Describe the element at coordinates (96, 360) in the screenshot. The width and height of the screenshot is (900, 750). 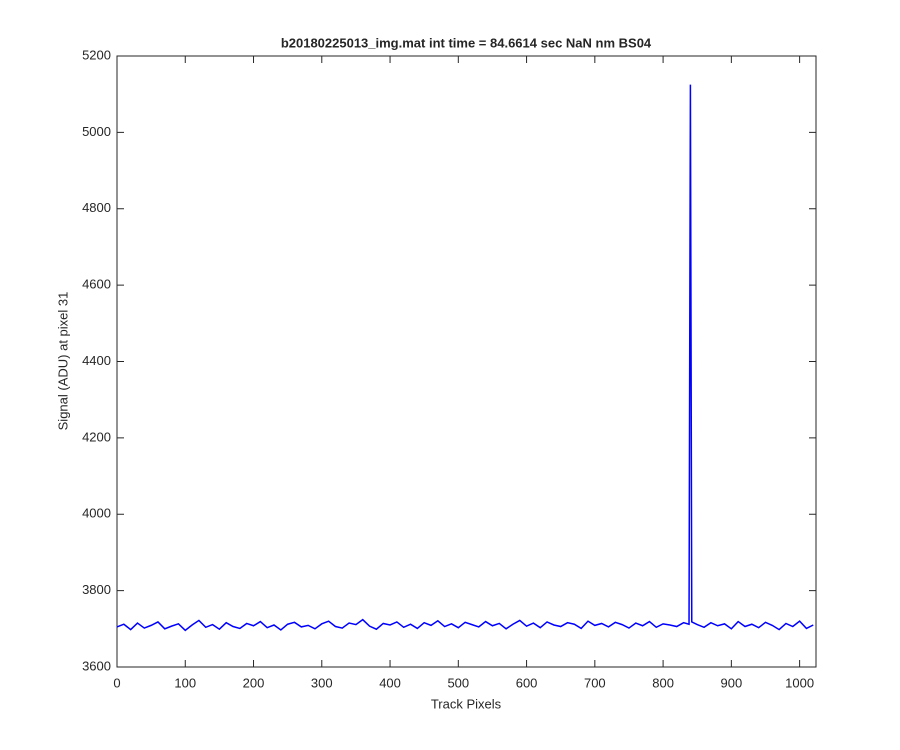
I see `y-tick-label: 4400` at that location.